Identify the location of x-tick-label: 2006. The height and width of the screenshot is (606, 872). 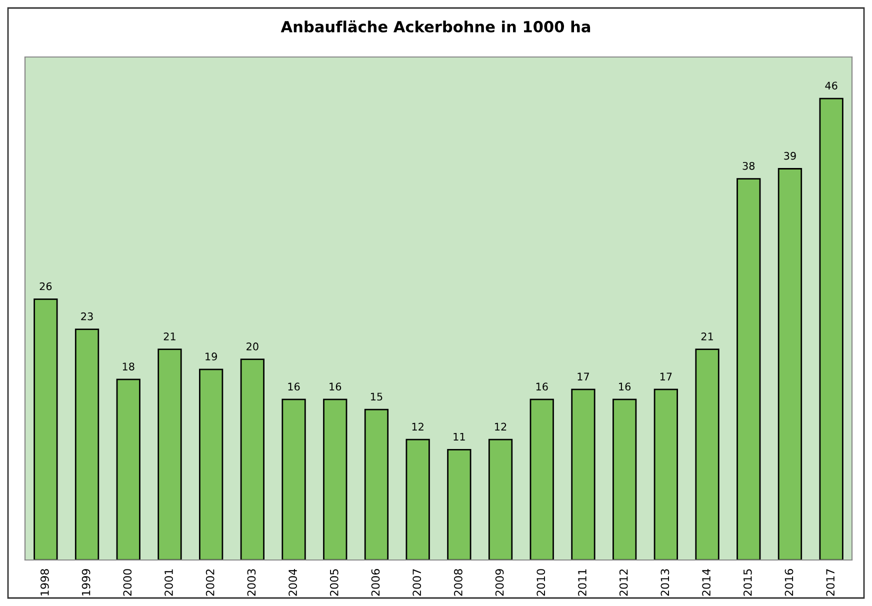
(375, 582).